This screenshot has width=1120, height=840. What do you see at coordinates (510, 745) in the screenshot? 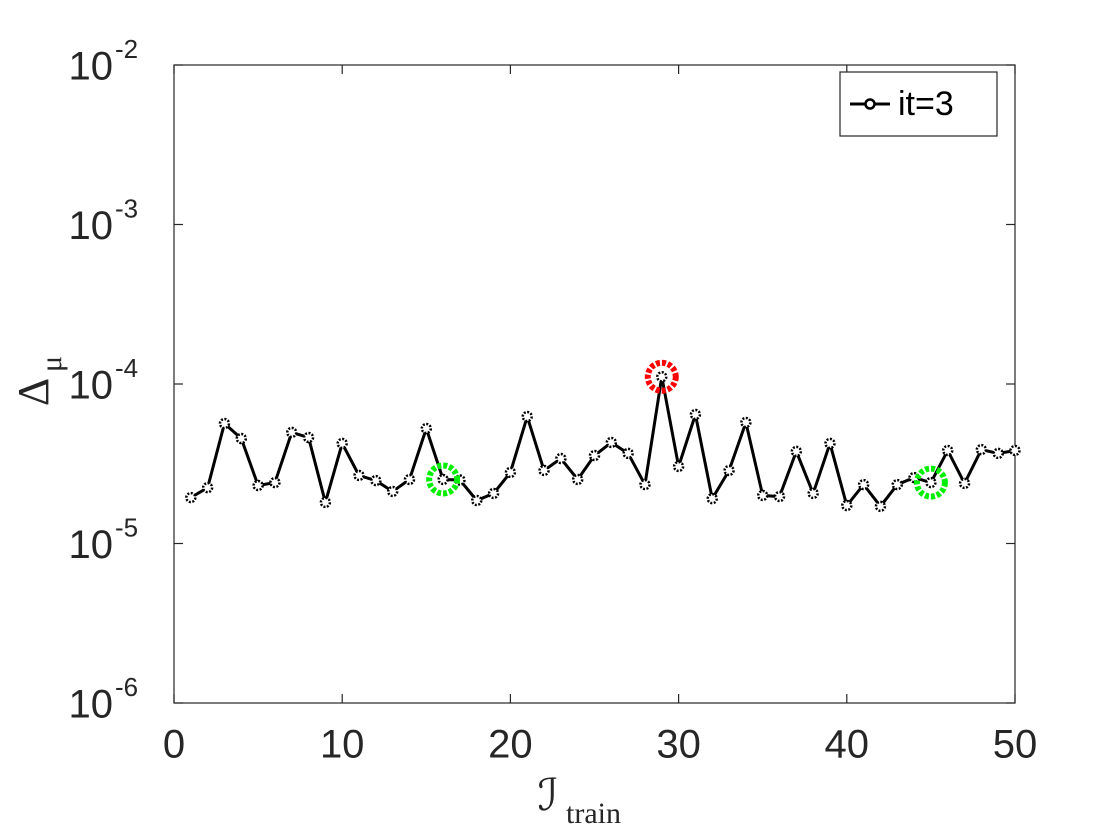
I see `x-tick-label: 20` at bounding box center [510, 745].